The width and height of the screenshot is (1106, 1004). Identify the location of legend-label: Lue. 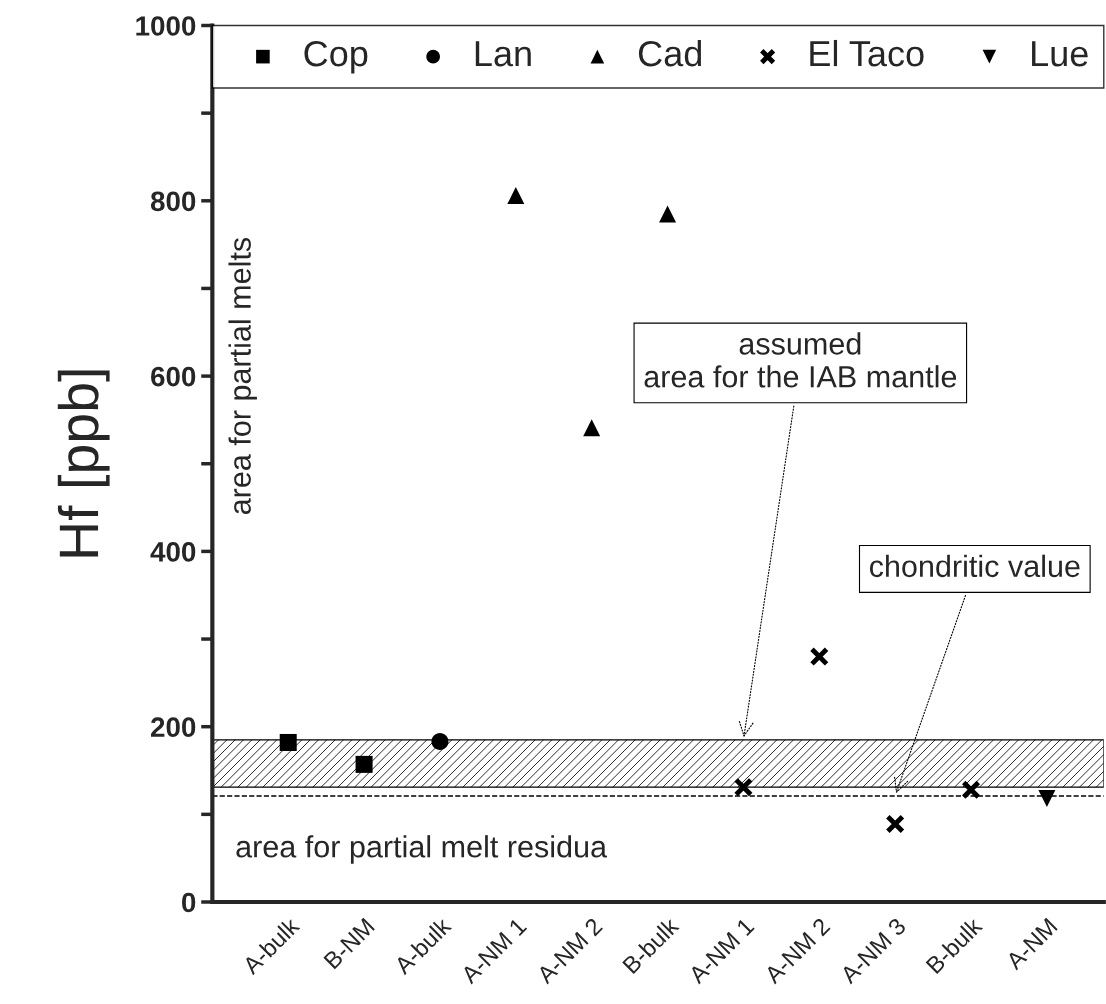
(1060, 54).